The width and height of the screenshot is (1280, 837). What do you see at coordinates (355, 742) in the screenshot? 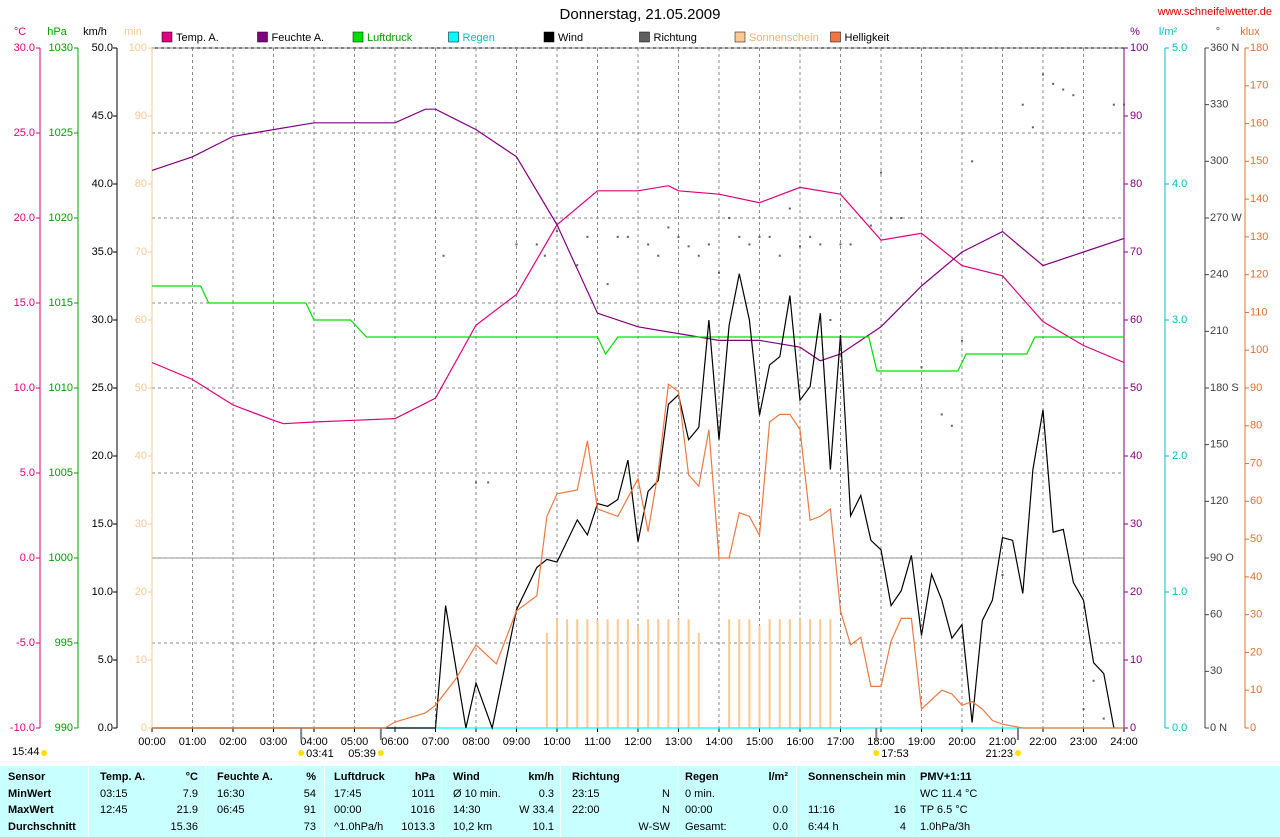
I see `x-tick-label: 05:00` at bounding box center [355, 742].